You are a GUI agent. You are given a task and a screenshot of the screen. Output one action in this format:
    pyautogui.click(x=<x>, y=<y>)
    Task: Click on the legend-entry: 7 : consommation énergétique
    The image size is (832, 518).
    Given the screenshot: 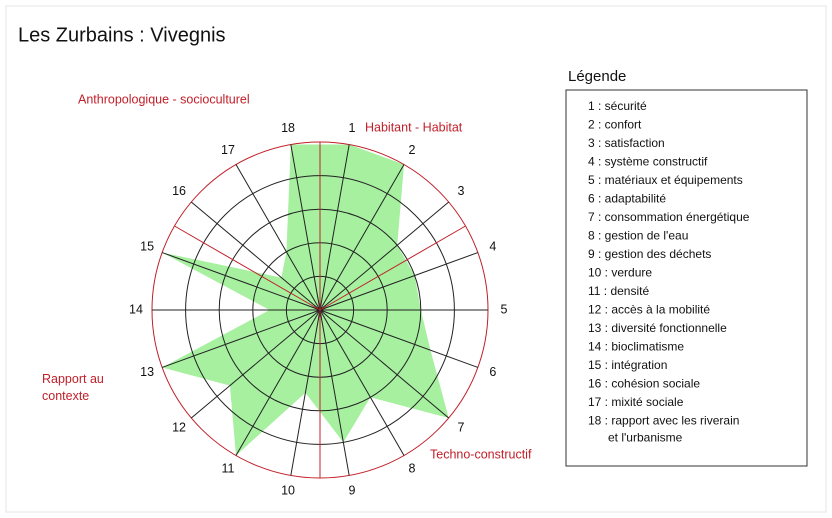 What is the action you would take?
    pyautogui.click(x=669, y=217)
    